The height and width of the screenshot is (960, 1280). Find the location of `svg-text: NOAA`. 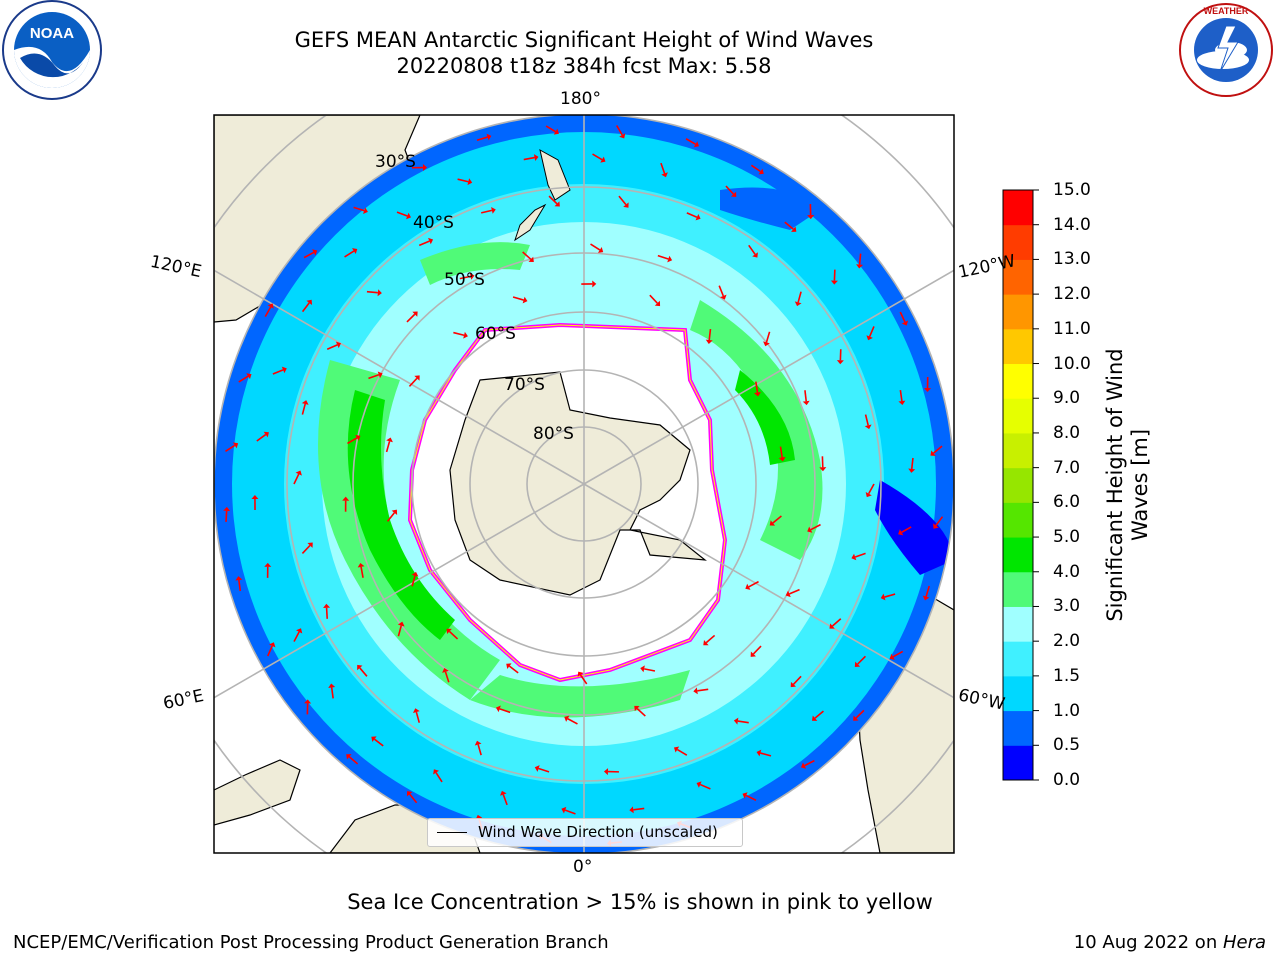

svg-text: NOAA is located at coordinates (52, 33).